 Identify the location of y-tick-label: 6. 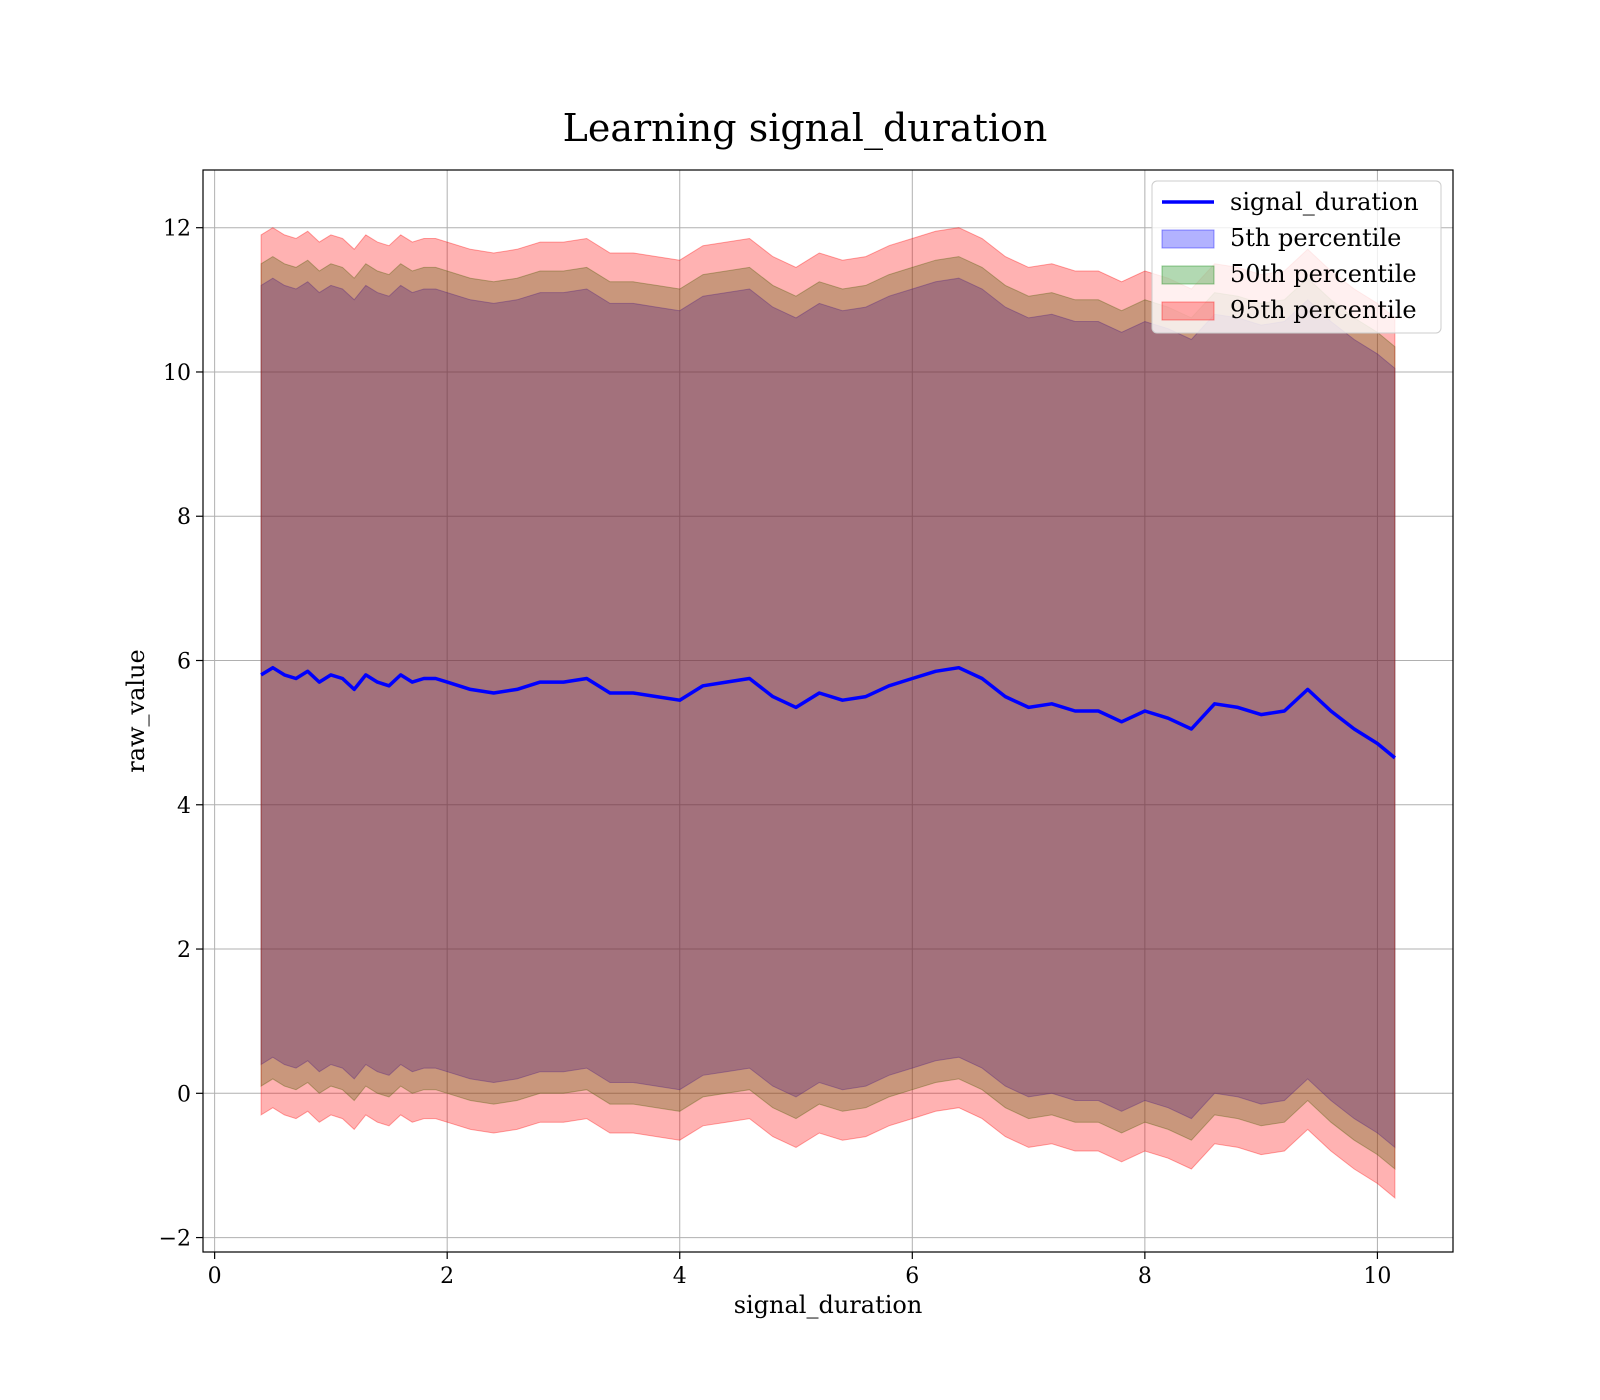
(184, 662).